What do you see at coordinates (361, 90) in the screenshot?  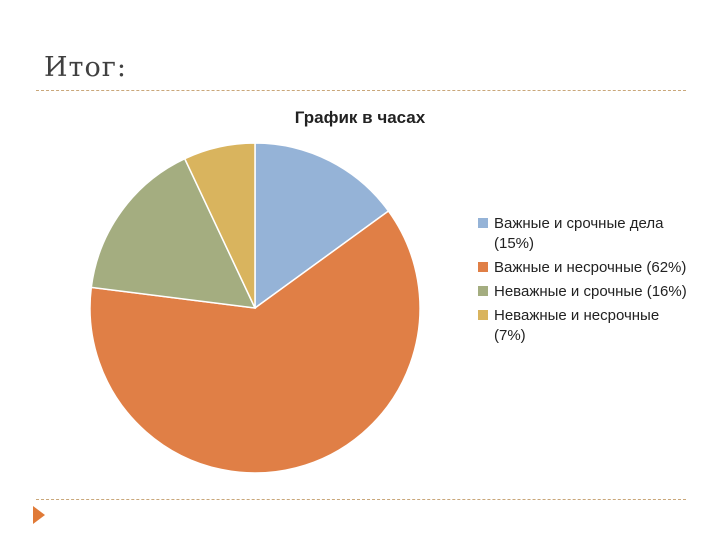 I see `top-divider` at bounding box center [361, 90].